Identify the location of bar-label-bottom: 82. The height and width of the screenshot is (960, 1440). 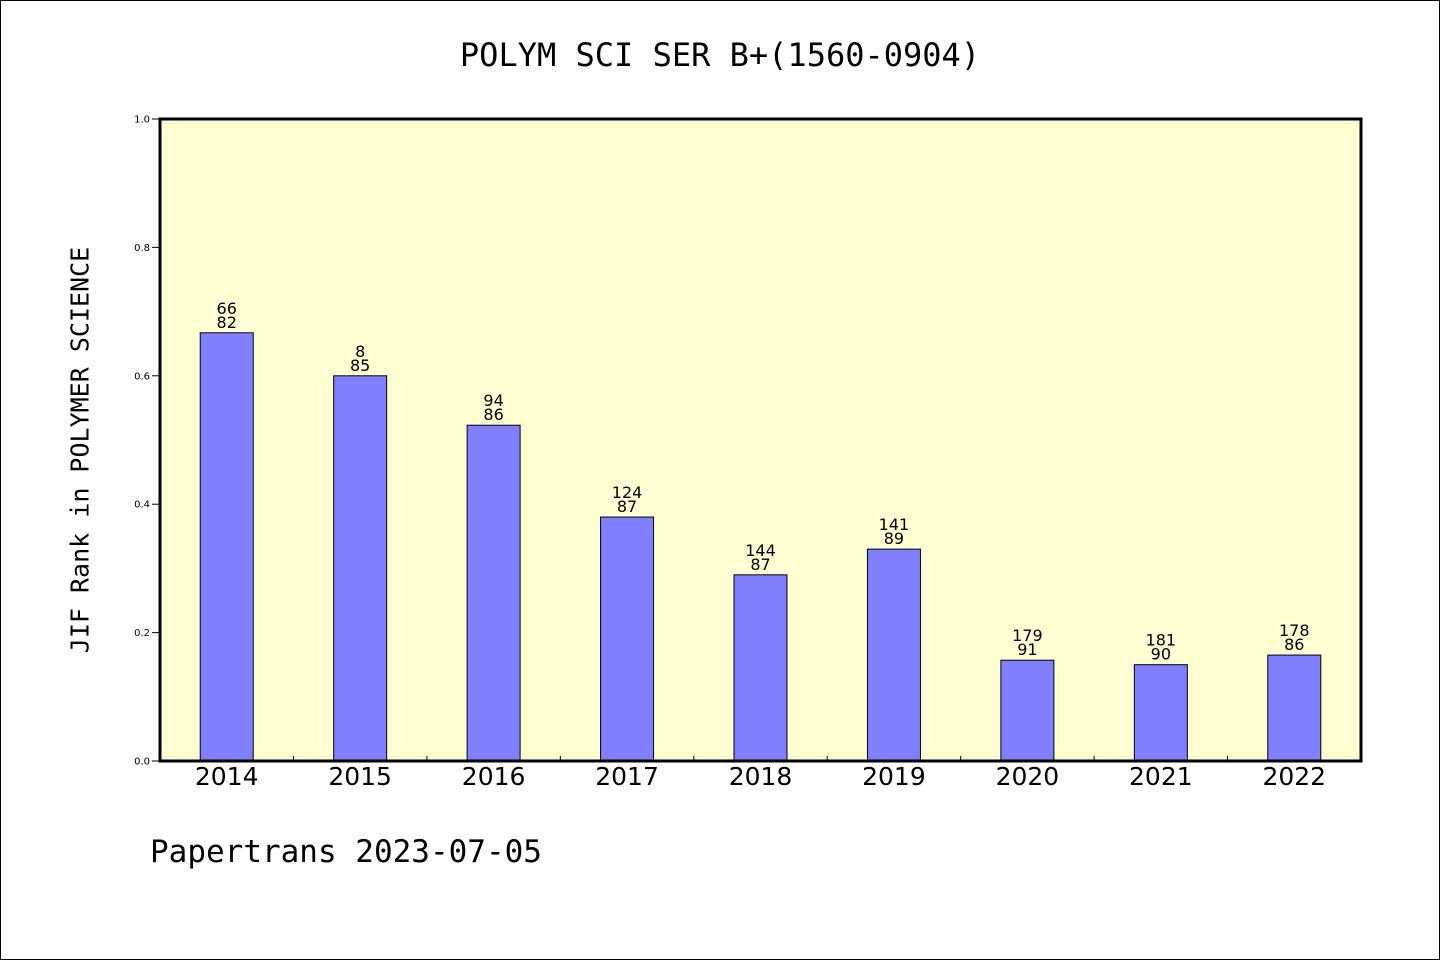
(227, 322).